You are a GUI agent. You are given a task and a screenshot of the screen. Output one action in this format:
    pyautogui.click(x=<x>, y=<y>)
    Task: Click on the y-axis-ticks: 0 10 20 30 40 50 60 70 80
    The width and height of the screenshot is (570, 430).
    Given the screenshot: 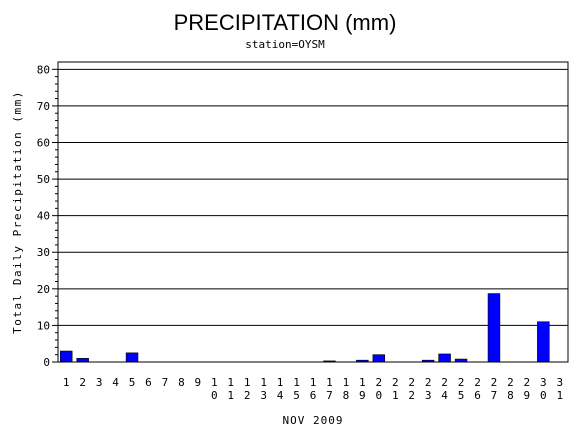 What is the action you would take?
    pyautogui.click(x=47, y=216)
    